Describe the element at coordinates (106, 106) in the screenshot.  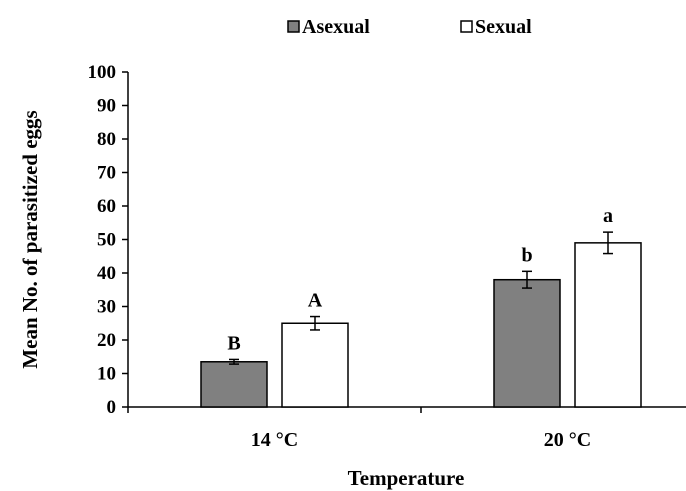
I see `y-tick-label: 90` at that location.